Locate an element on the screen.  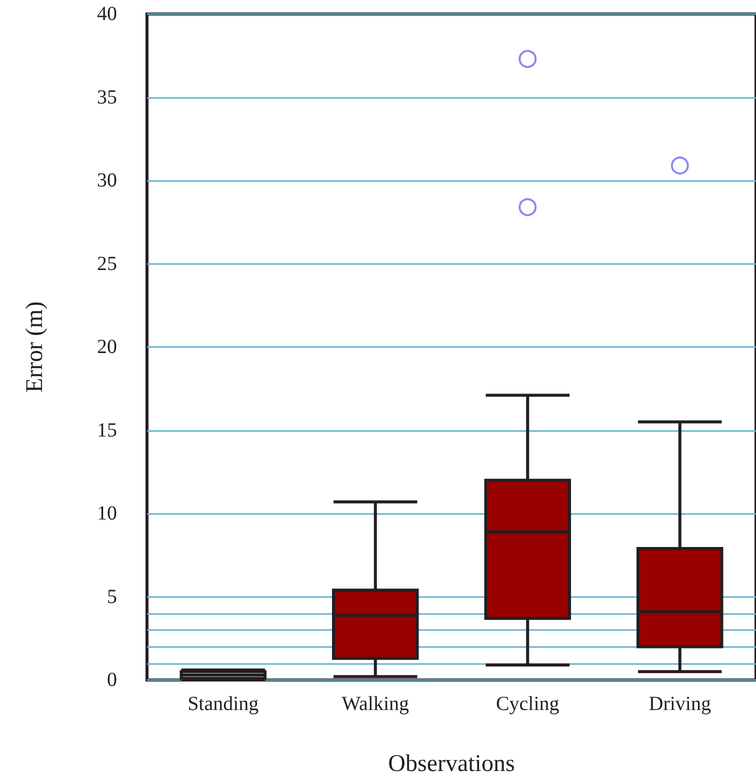
x-tick-label: Driving is located at coordinates (679, 704).